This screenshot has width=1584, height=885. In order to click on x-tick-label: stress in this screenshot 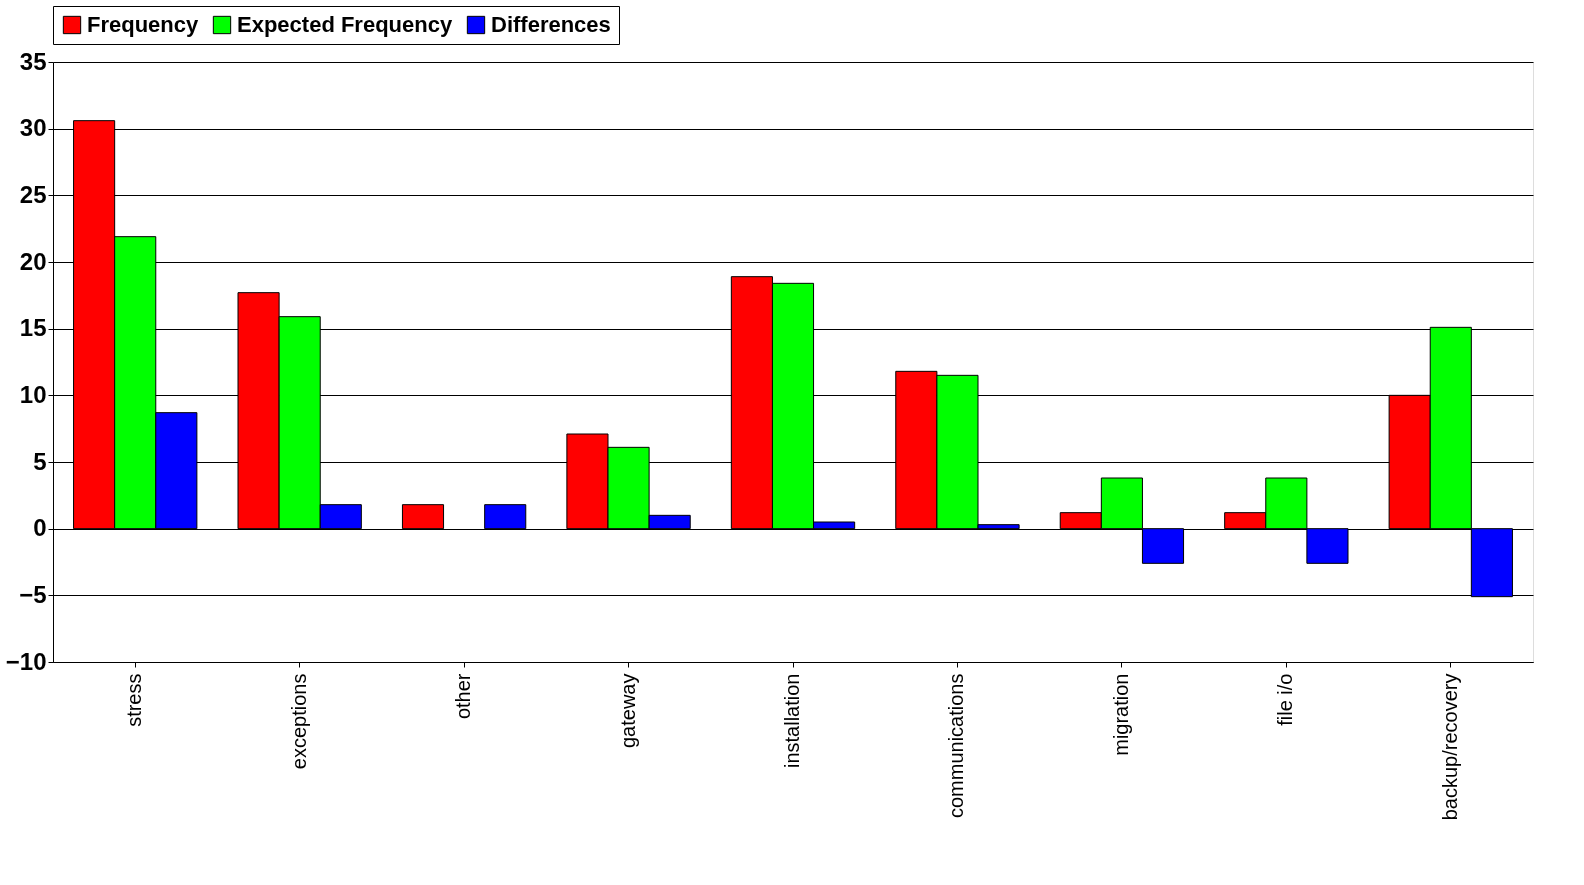, I will do `click(134, 700)`.